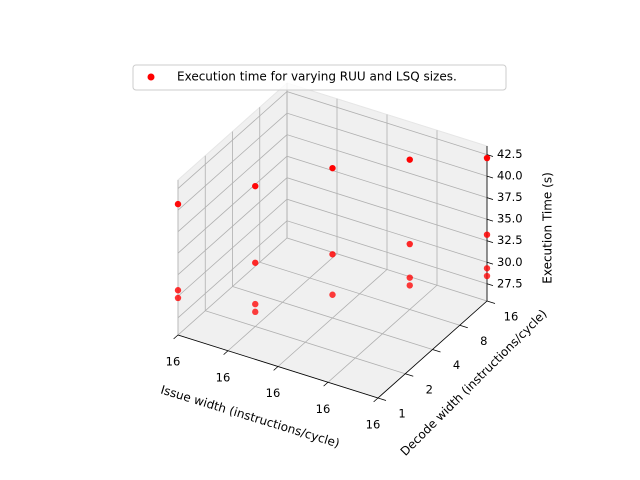 The width and height of the screenshot is (640, 480). What do you see at coordinates (511, 317) in the screenshot?
I see `y-tick-label: 16` at bounding box center [511, 317].